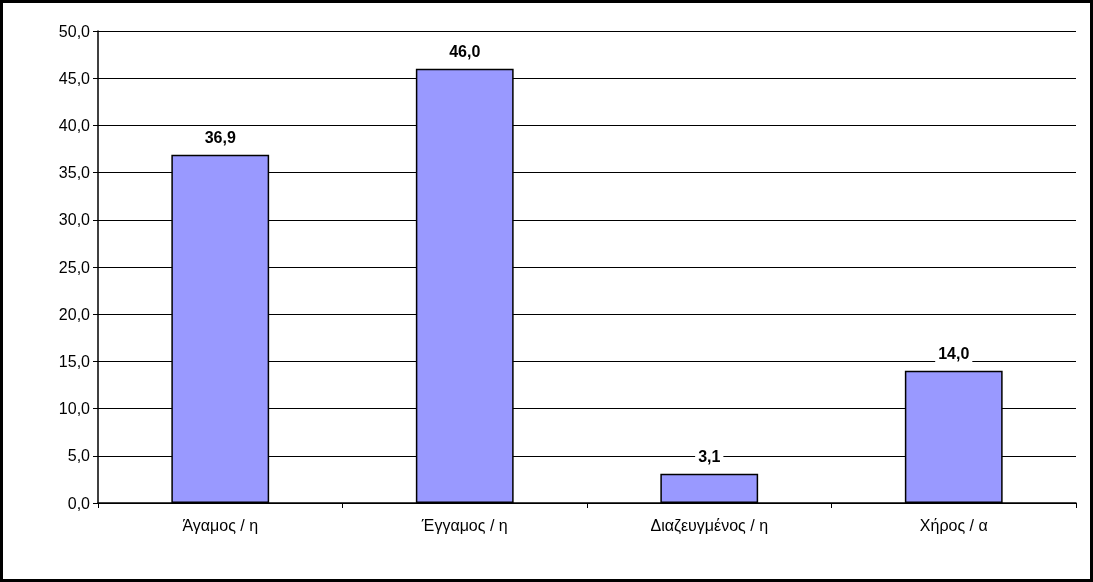 The height and width of the screenshot is (582, 1093). Describe the element at coordinates (74, 31) in the screenshot. I see `y-tick-label: 50,0` at that location.